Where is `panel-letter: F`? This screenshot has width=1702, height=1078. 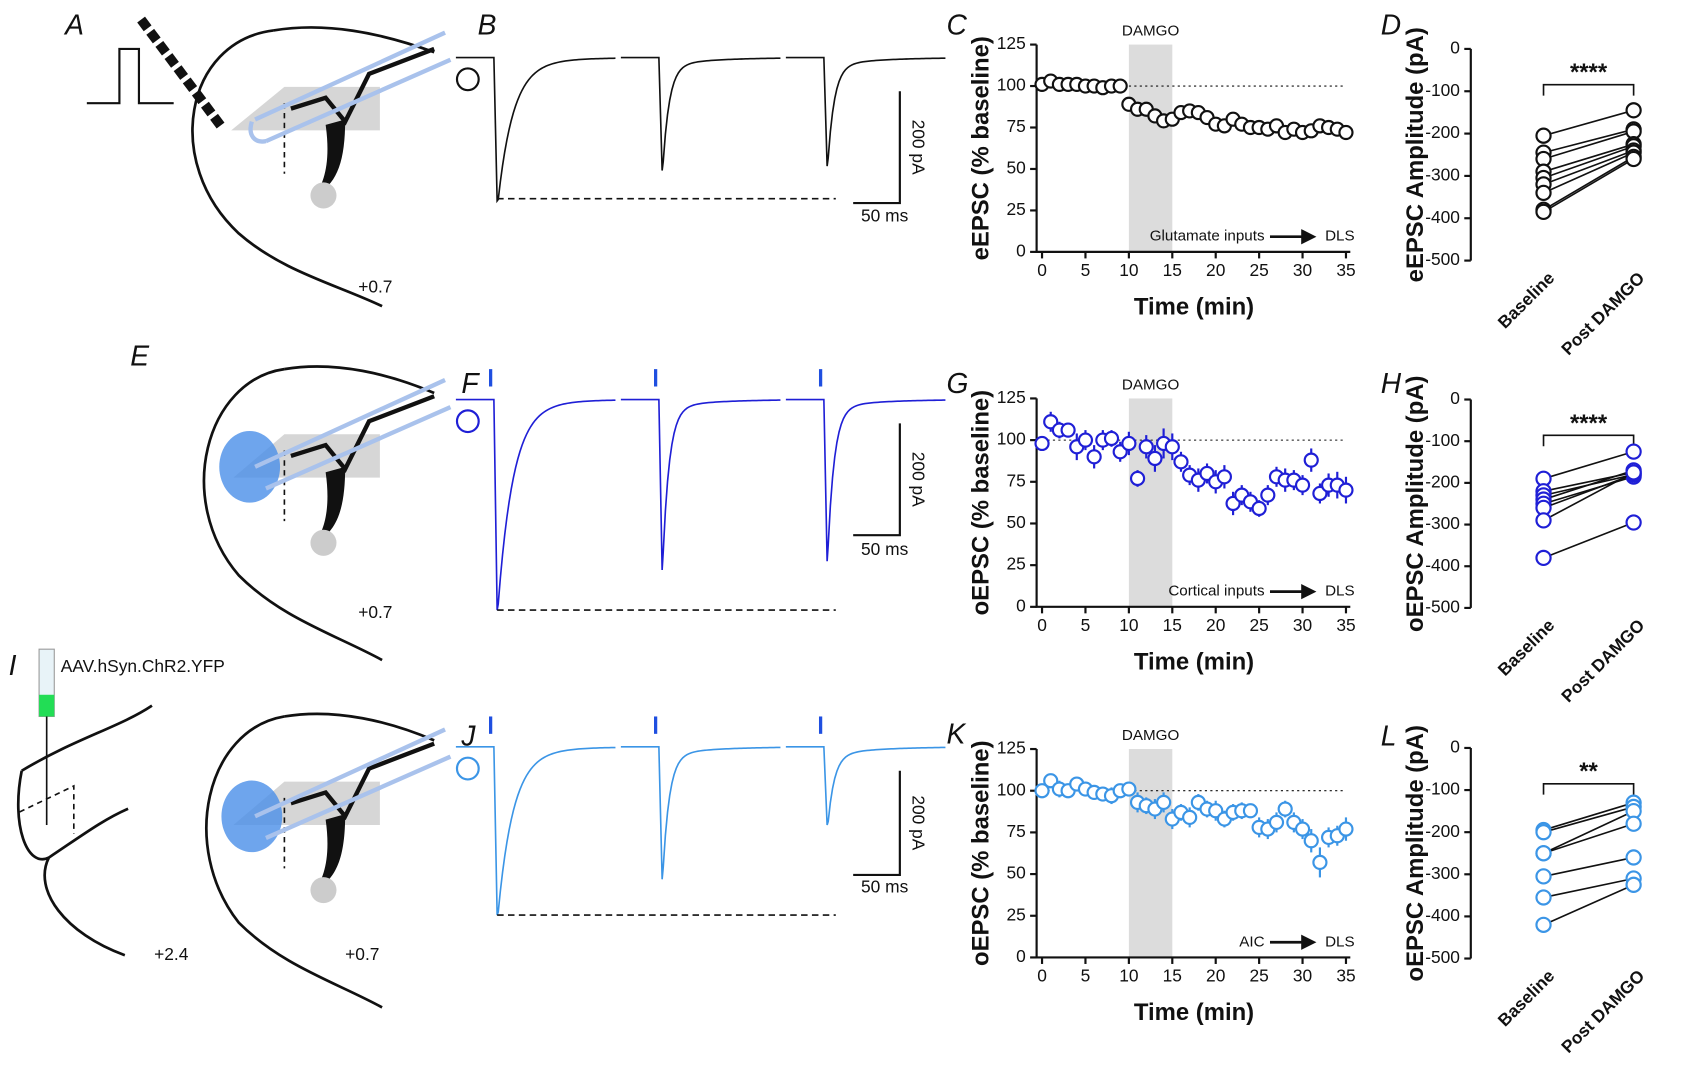
panel-letter: F is located at coordinates (470, 383).